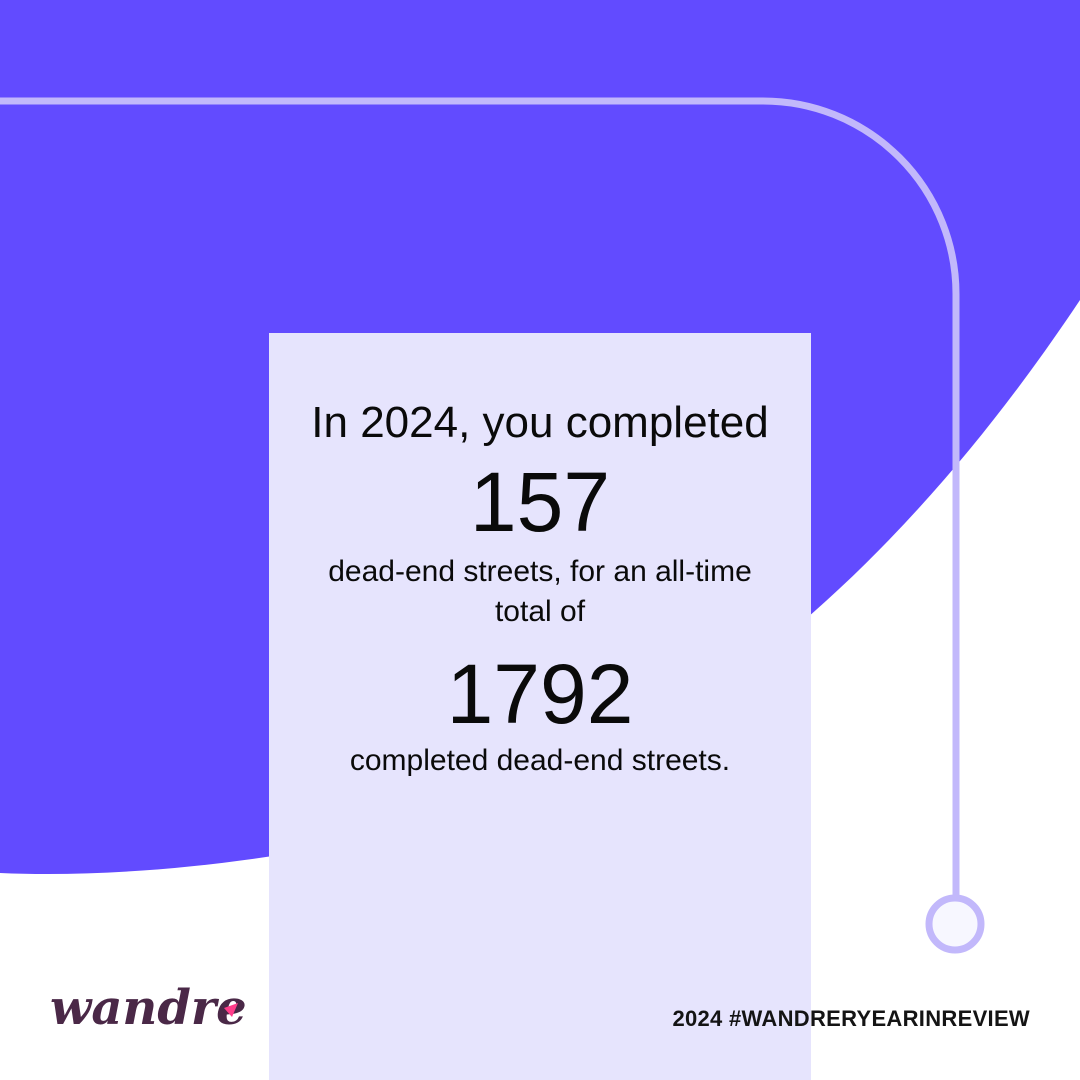 The image size is (1080, 1080). I want to click on total-count: 1792, so click(540, 694).